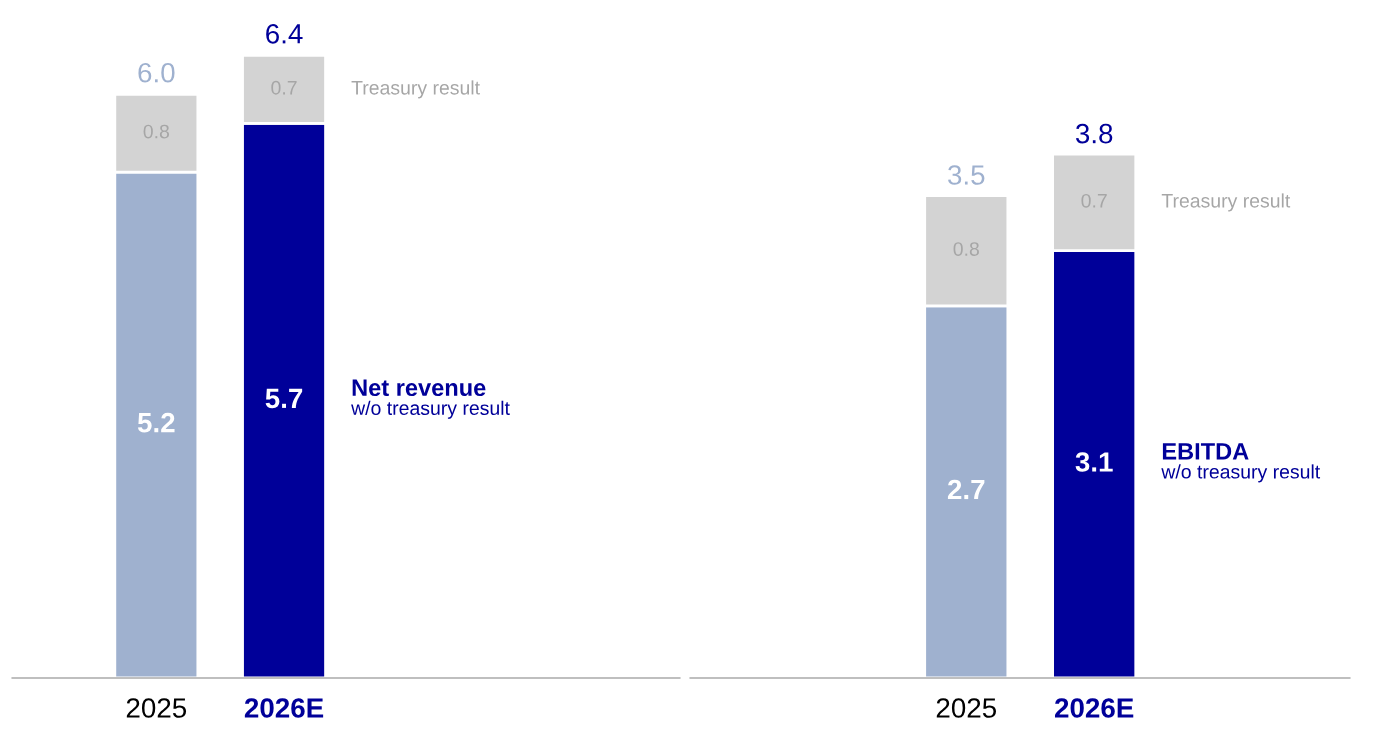  Describe the element at coordinates (1094, 462) in the screenshot. I see `data-label: 3.1` at that location.